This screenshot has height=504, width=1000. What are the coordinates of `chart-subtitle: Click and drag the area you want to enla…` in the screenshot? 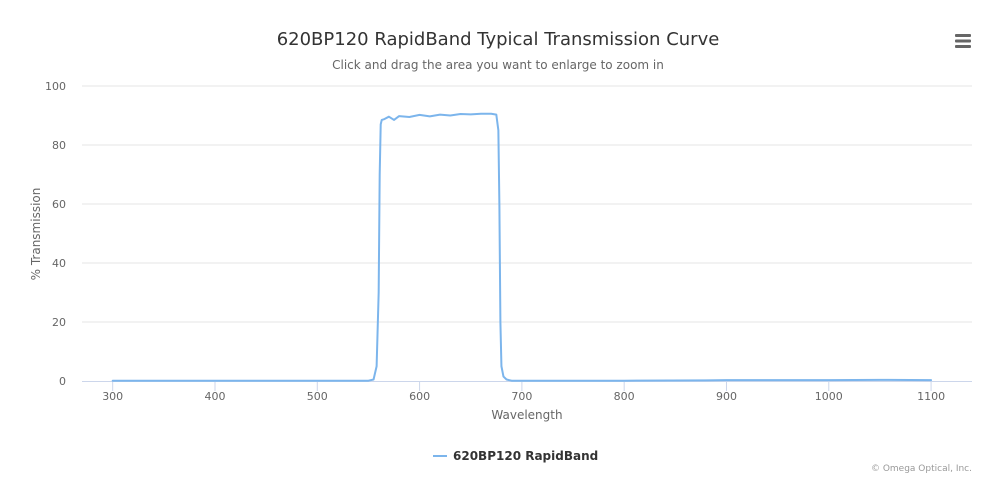 It's located at (498, 65).